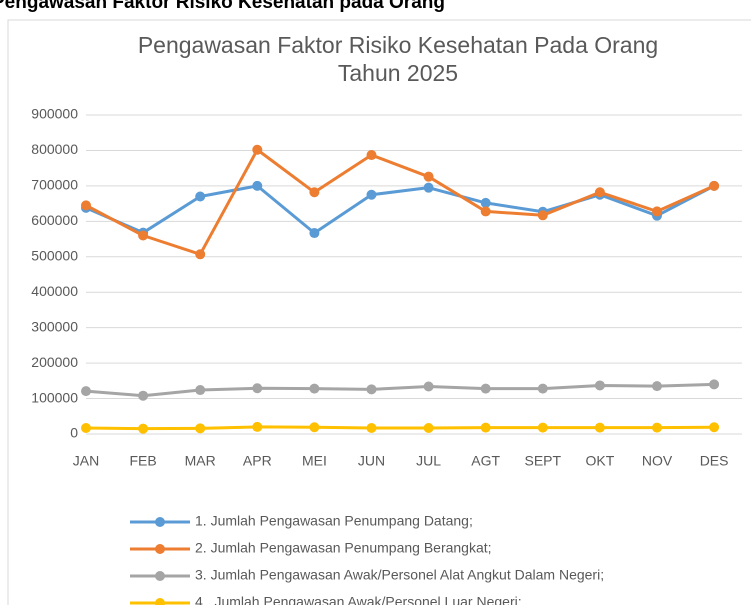  Describe the element at coordinates (600, 461) in the screenshot. I see `x-tick-label: OKT` at that location.